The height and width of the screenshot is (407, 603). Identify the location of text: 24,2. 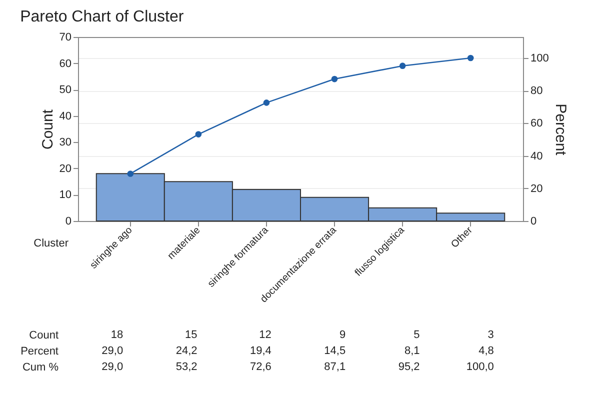
(187, 351).